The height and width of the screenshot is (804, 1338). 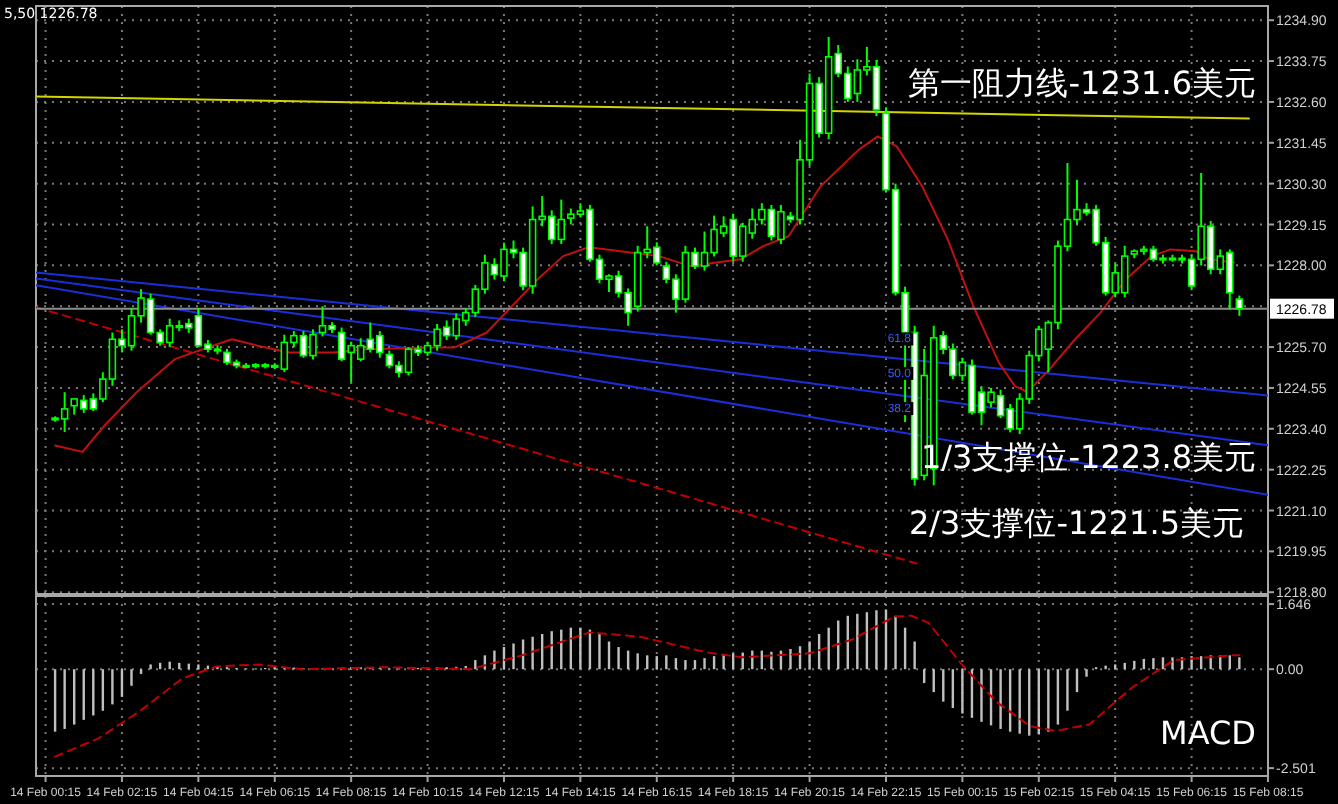 I want to click on annotation: 2/3支撑位-1221.5美元, so click(x=1076, y=523).